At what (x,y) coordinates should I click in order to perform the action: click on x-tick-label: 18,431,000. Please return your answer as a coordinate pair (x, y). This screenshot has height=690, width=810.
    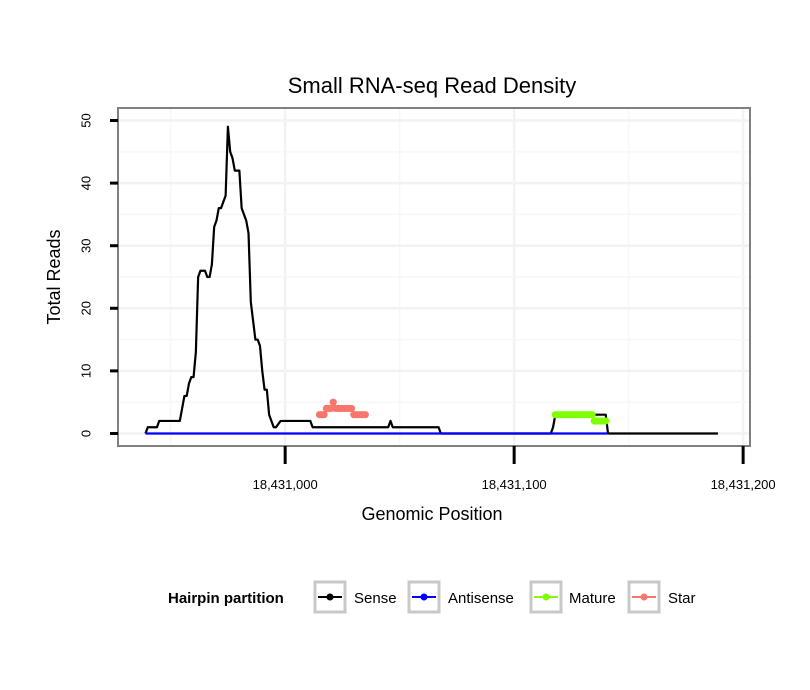
    Looking at the image, I should click on (285, 484).